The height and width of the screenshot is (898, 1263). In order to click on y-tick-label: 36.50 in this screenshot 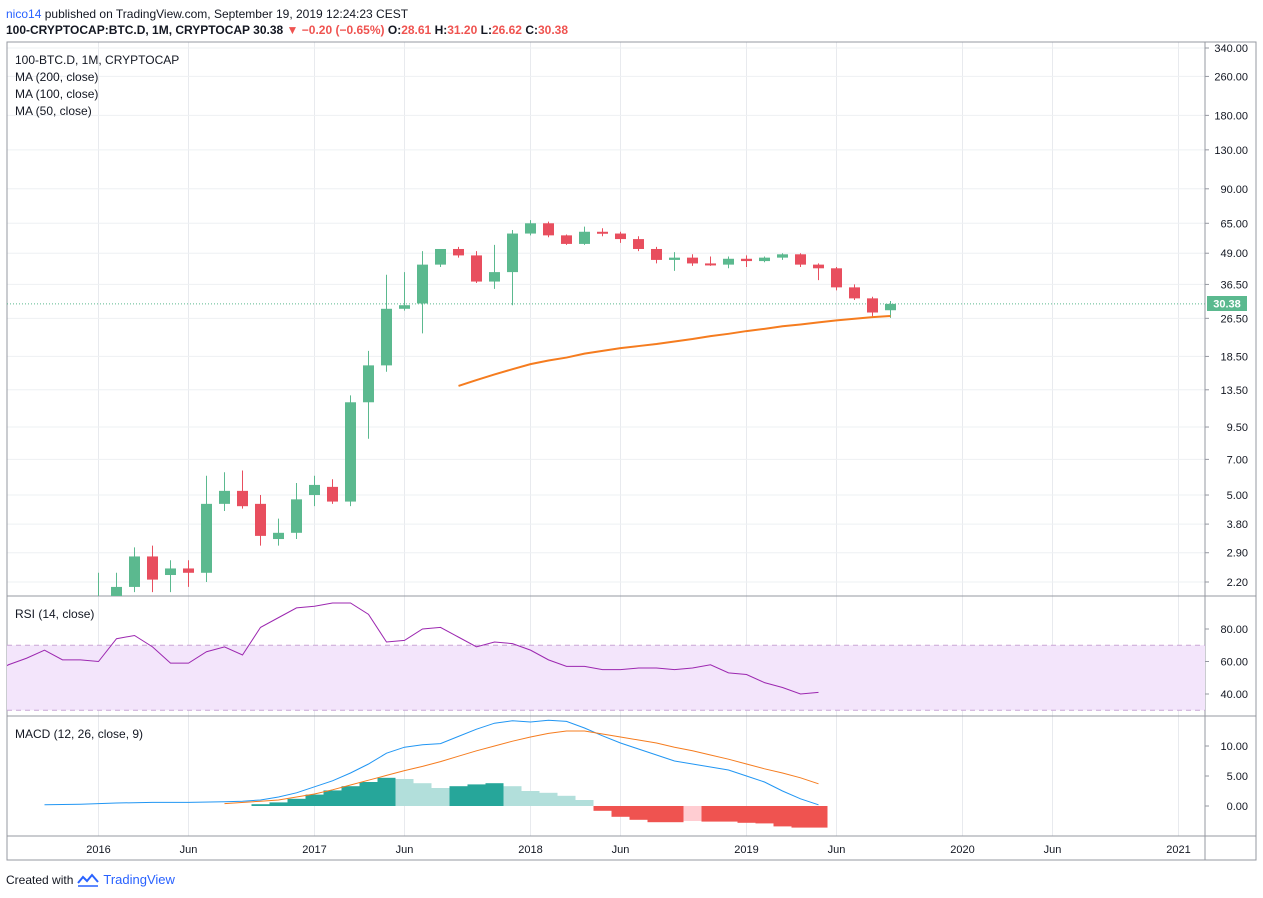, I will do `click(1234, 285)`.